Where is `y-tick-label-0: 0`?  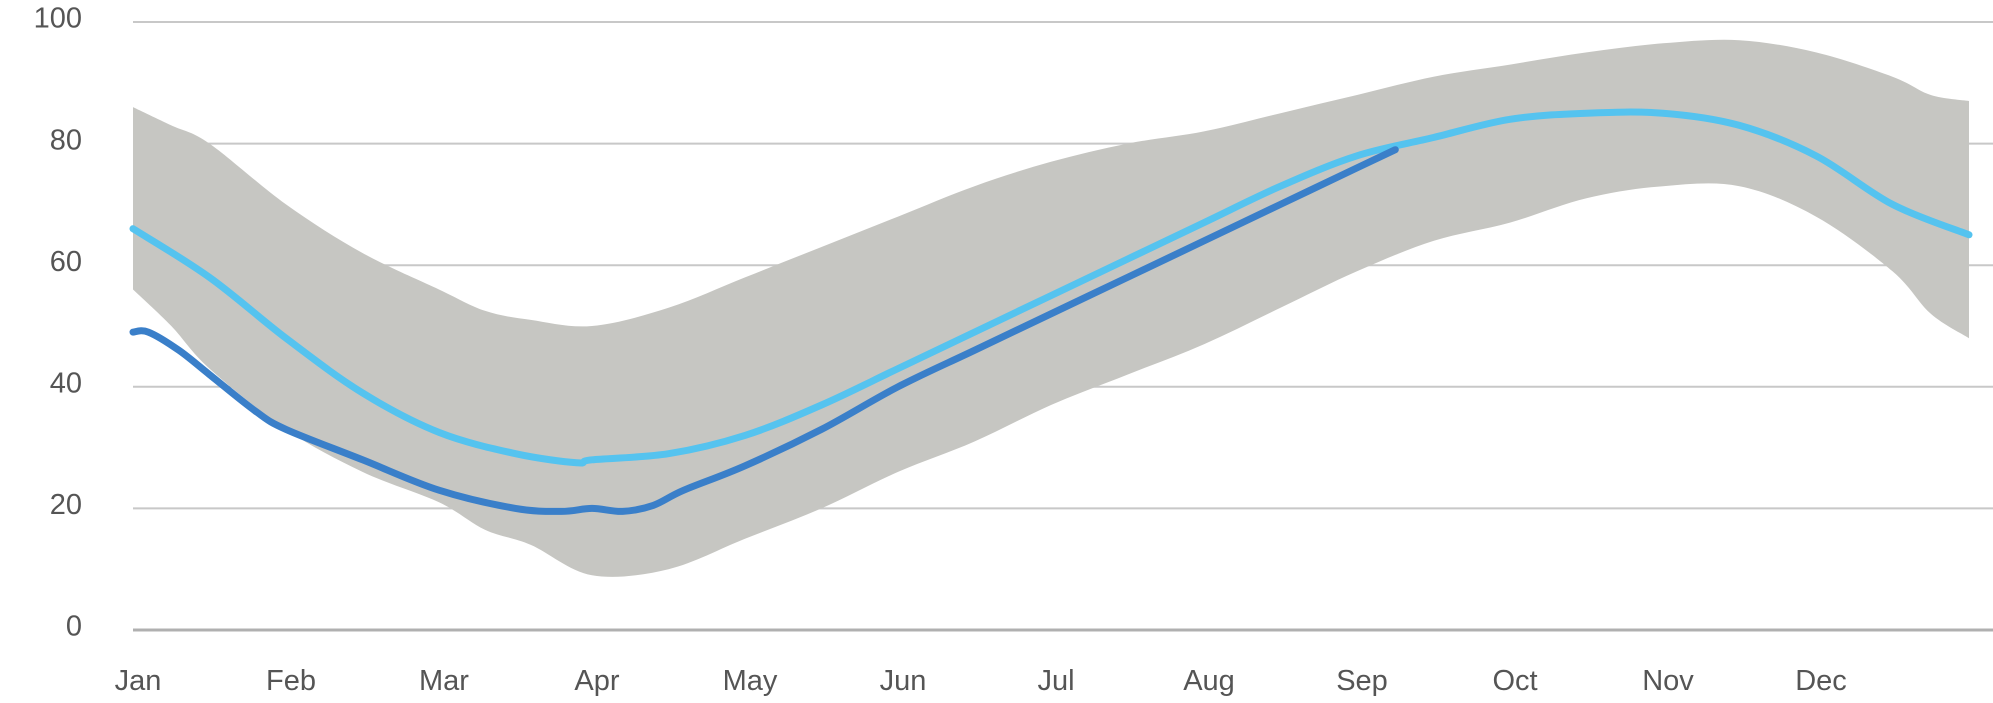 y-tick-label-0: 0 is located at coordinates (74, 627).